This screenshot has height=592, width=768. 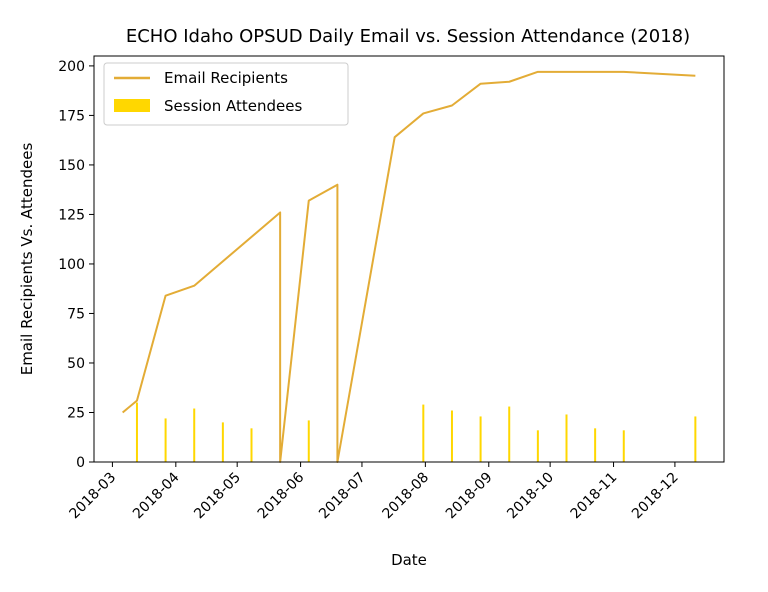 I want to click on y-tick-label: 175, so click(x=71, y=116).